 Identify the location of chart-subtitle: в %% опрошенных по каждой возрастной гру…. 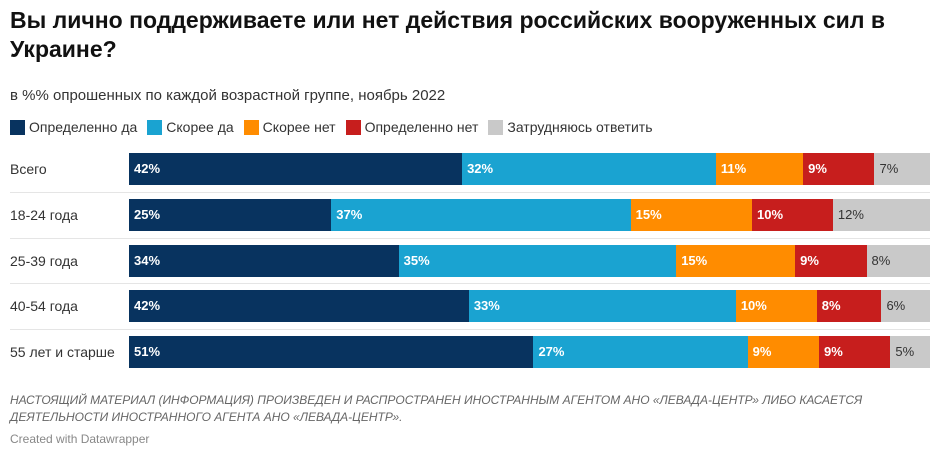
(228, 95).